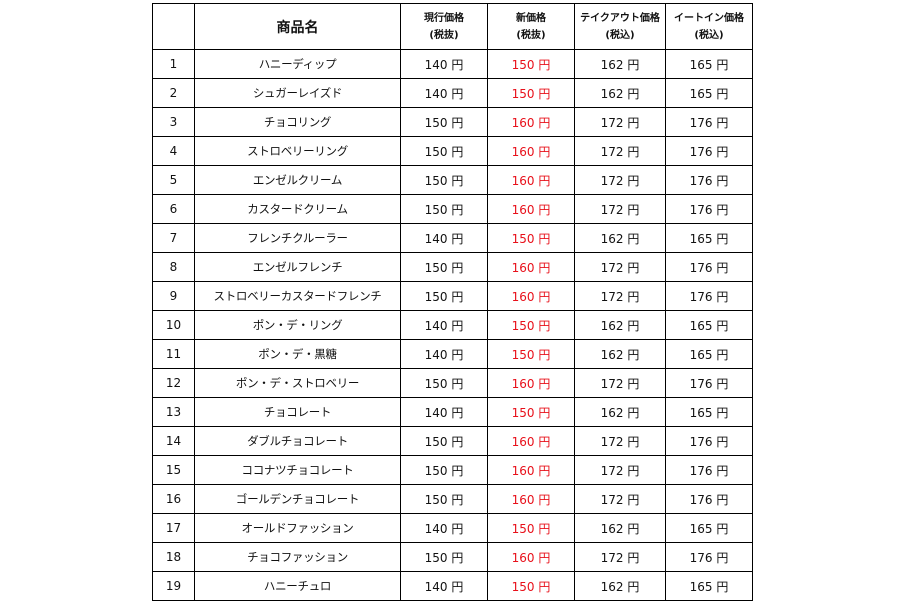 The height and width of the screenshot is (601, 900). I want to click on product-name: チョコリング, so click(297, 122).